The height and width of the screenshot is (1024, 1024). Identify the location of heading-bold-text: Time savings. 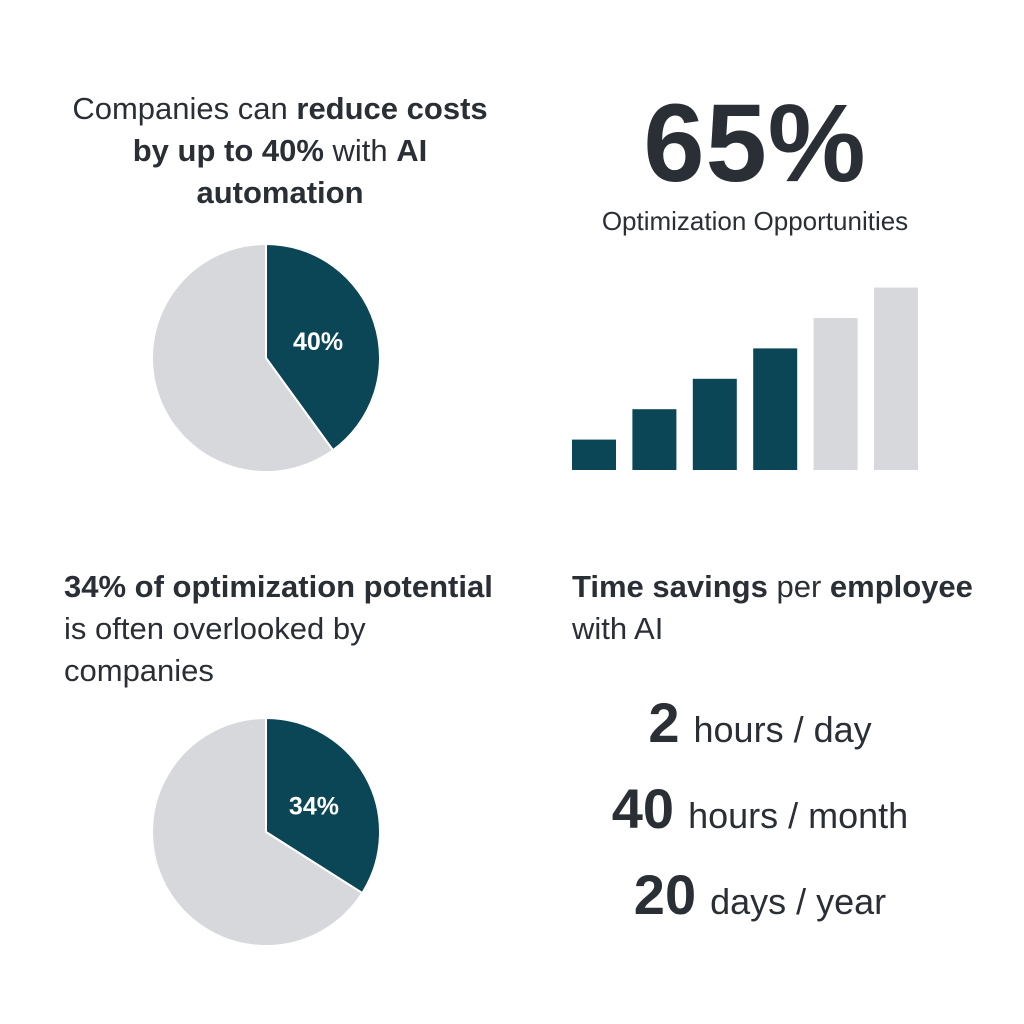
(670, 586).